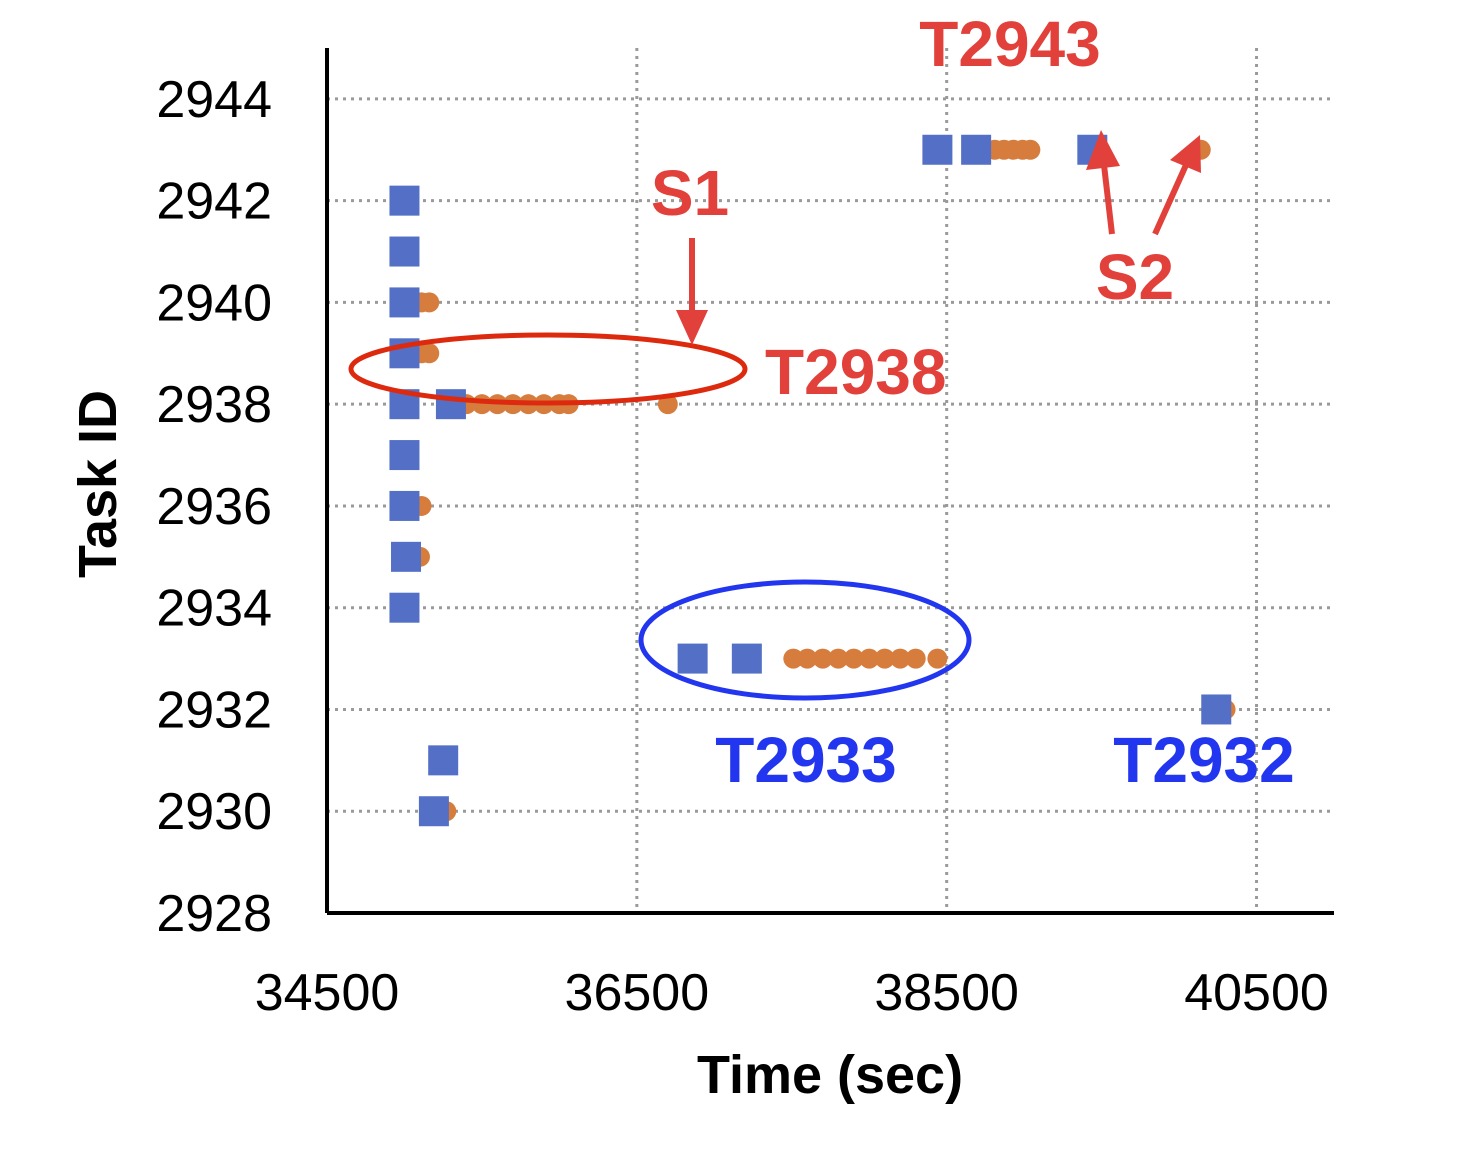 Image resolution: width=1470 pixels, height=1166 pixels. Describe the element at coordinates (1185, 154) in the screenshot. I see `s2-arrowhead-right` at that location.